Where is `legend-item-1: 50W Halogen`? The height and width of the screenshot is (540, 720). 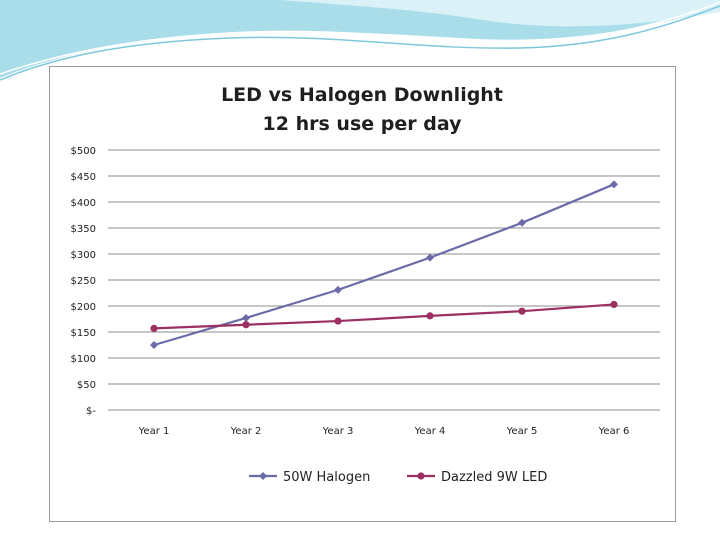
legend-item-1: 50W Halogen is located at coordinates (309, 477).